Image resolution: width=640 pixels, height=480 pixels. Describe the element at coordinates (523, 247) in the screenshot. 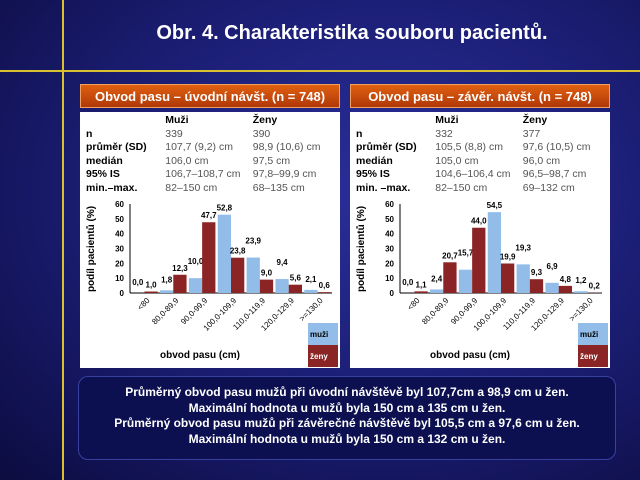

I see `data-label: 19,3` at that location.